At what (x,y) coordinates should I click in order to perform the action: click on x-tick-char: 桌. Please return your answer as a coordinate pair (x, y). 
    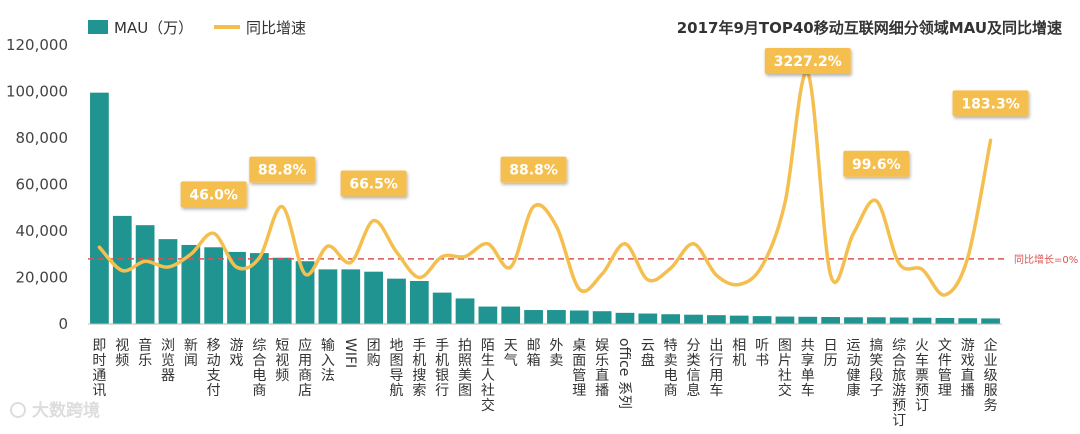
    Looking at the image, I should click on (579, 346).